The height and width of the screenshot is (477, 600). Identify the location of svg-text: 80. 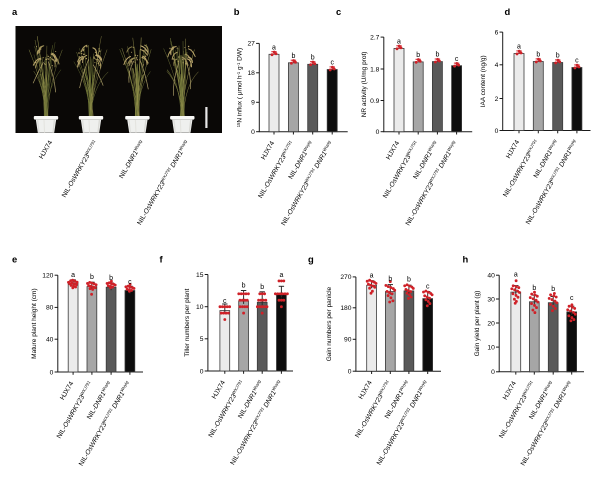
(50, 308).